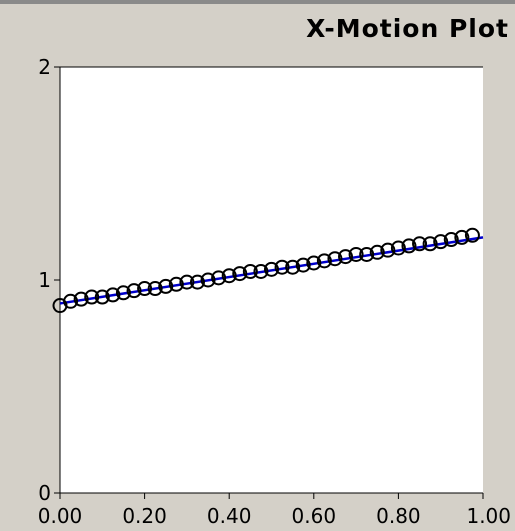 This screenshot has width=515, height=531. What do you see at coordinates (44, 493) in the screenshot?
I see `y-tick-label: 0` at bounding box center [44, 493].